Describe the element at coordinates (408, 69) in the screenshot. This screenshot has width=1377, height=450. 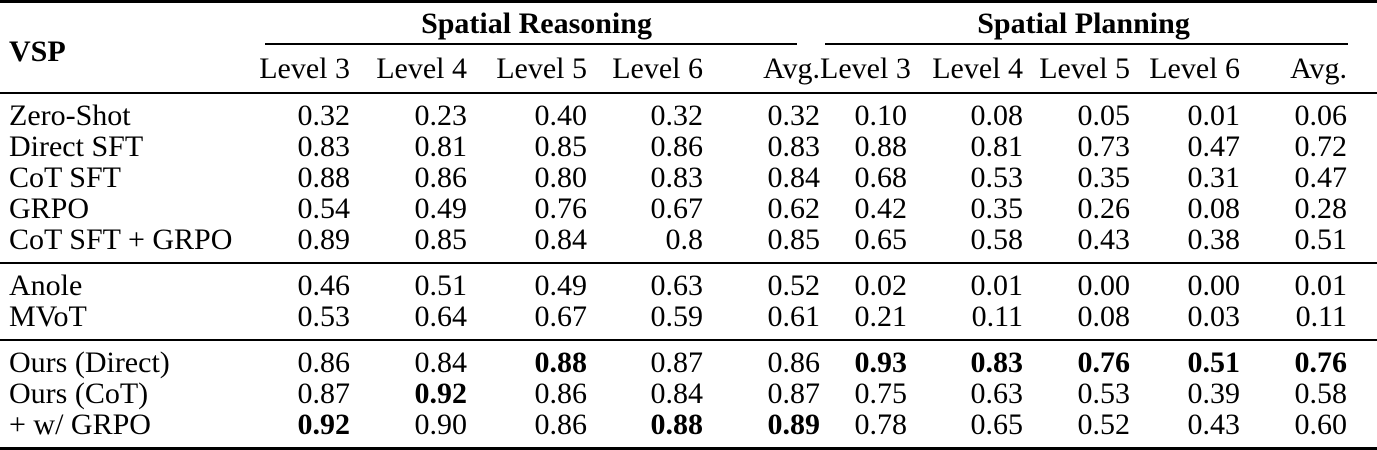
I see `column-header-sr-level4: Level 4` at that location.